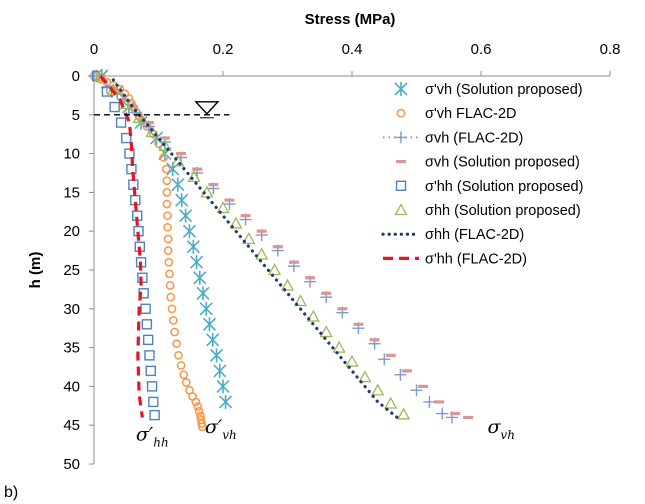  What do you see at coordinates (71, 348) in the screenshot?
I see `y-tick-label: 35` at bounding box center [71, 348].